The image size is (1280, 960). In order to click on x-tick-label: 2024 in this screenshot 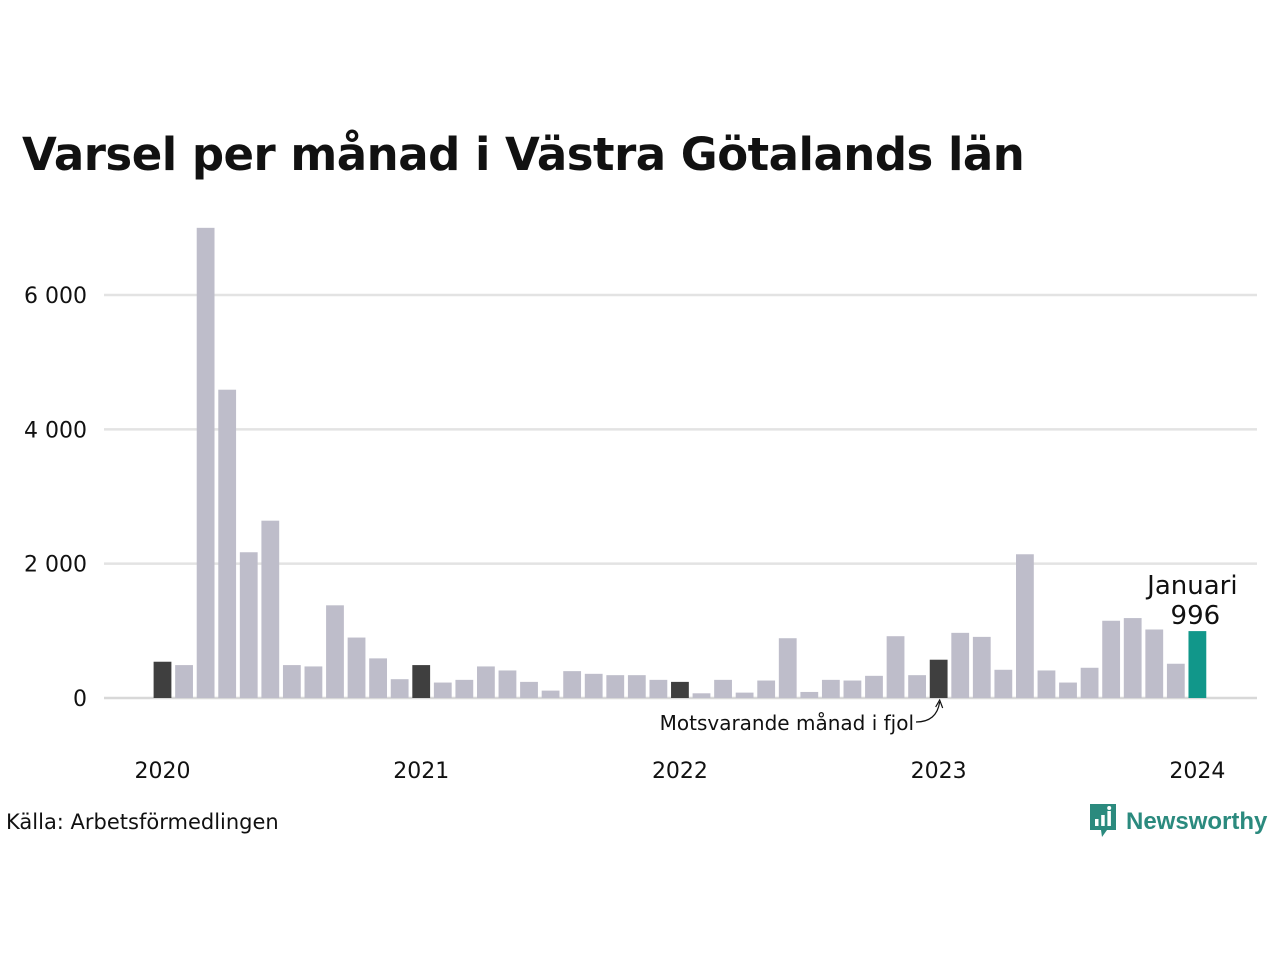, I will do `click(1197, 771)`.